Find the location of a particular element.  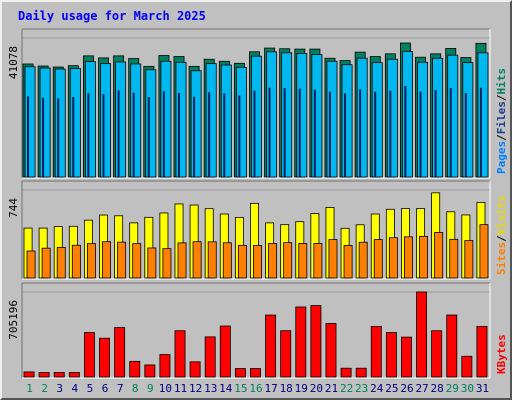

x-tick-label: 11 is located at coordinates (180, 388).